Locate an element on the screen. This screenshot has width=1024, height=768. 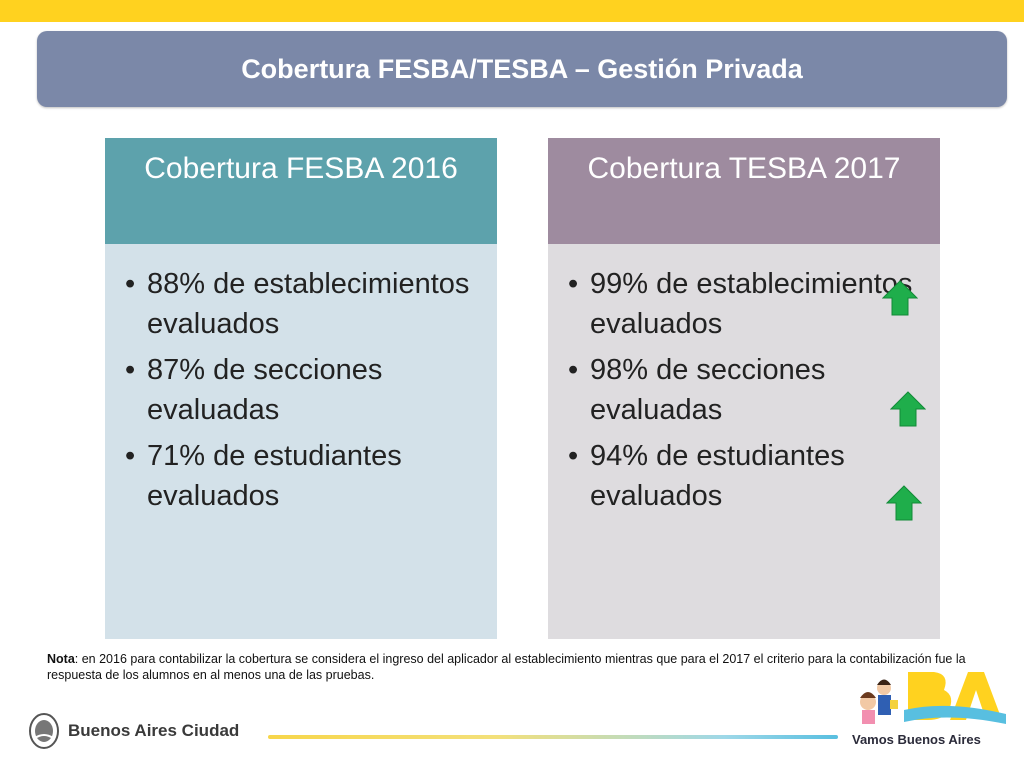
title-banner: Cobertura FESBA/TESBA – Gestión Privada is located at coordinates (522, 69).